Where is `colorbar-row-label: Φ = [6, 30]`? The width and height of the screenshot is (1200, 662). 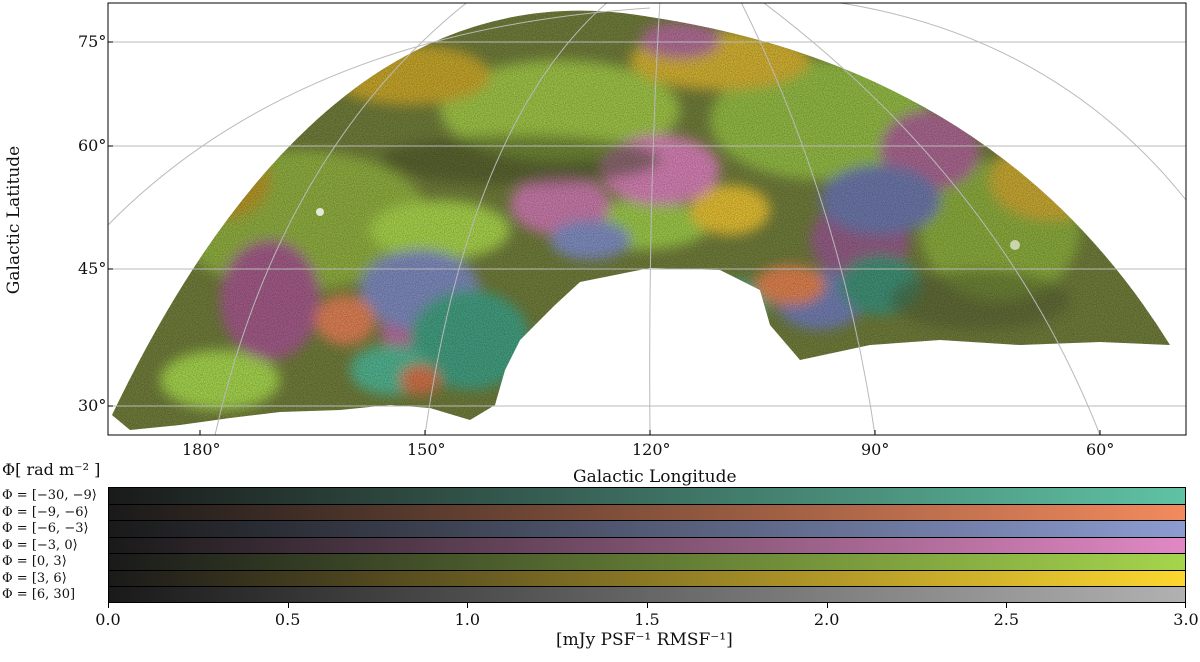
colorbar-row-label: Φ = [6, 30] is located at coordinates (39, 595).